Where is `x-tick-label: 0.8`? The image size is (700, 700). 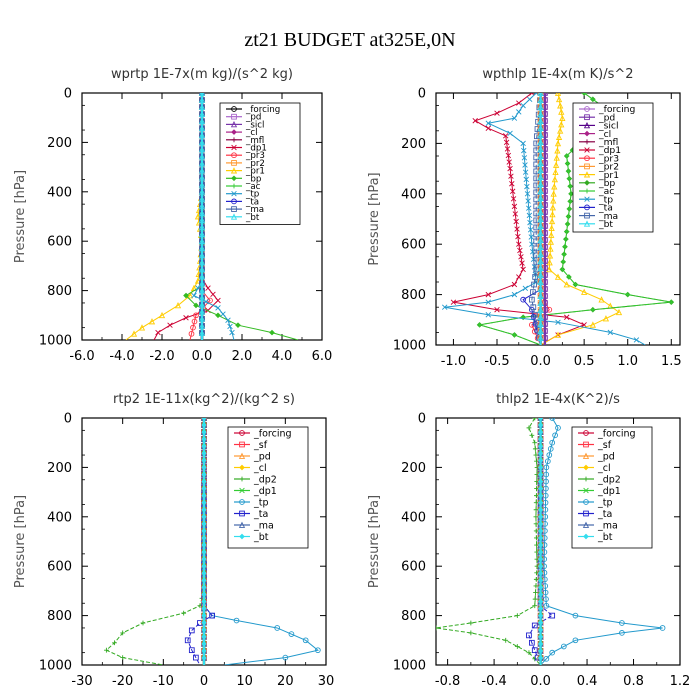
x-tick-label: 0.8 is located at coordinates (633, 681).